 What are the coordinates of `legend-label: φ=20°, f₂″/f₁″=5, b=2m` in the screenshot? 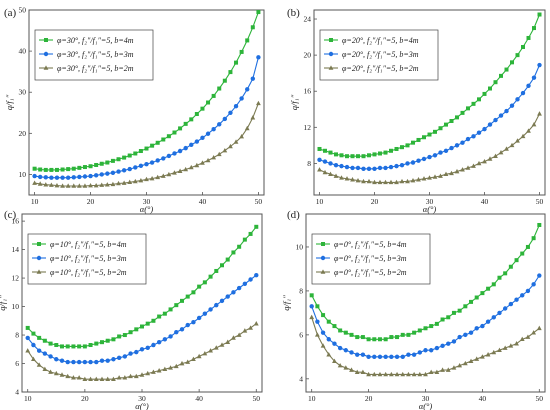 It's located at (380, 68).